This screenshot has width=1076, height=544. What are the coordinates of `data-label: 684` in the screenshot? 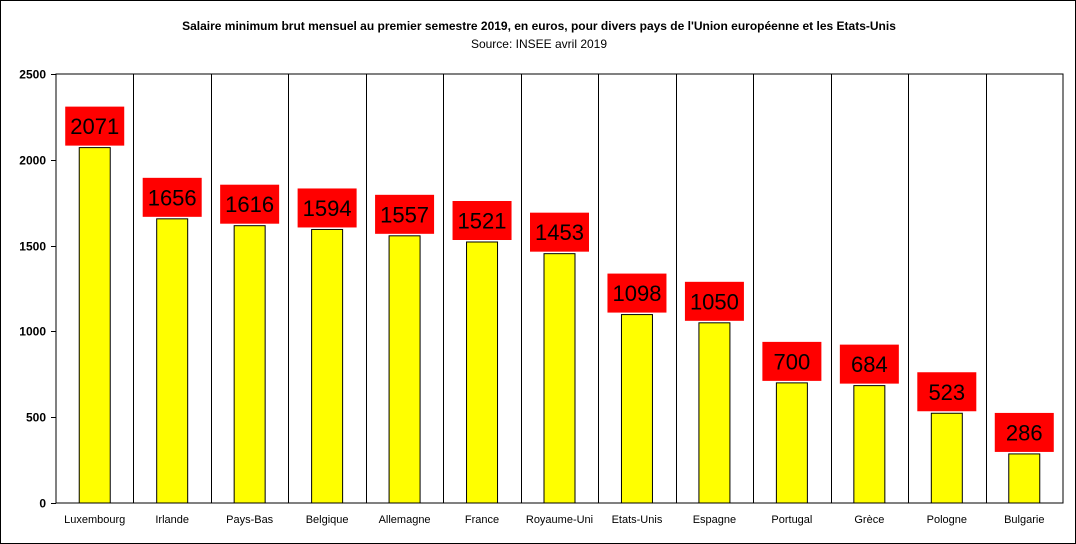 It's located at (869, 364).